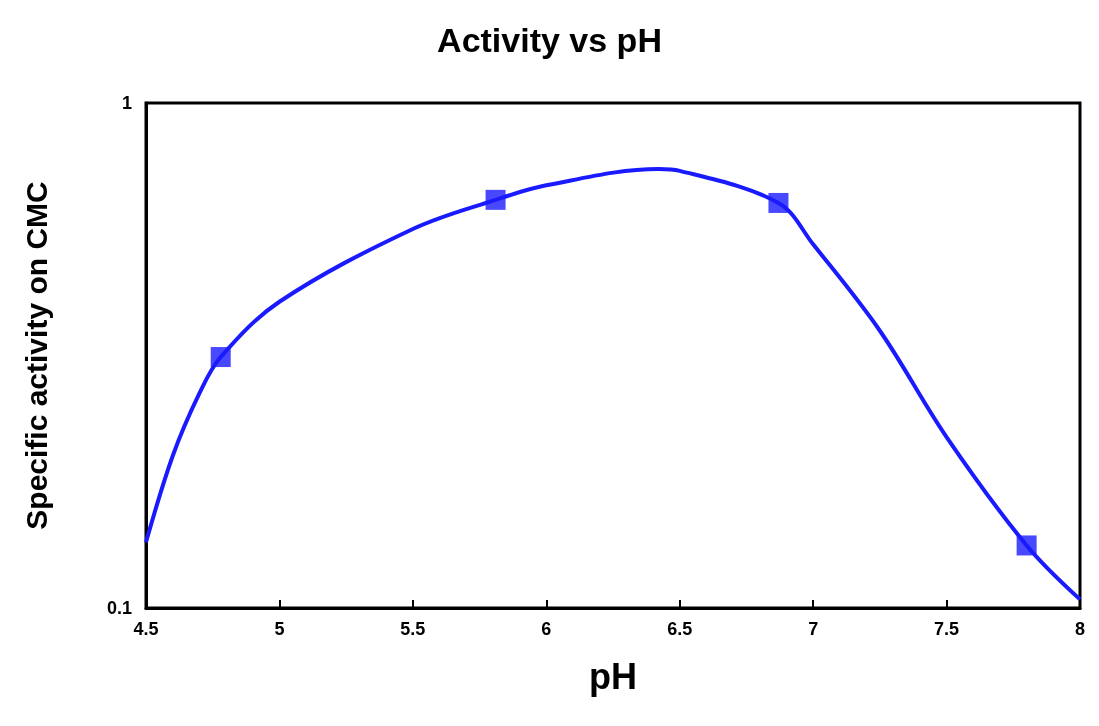 Image resolution: width=1099 pixels, height=726 pixels. What do you see at coordinates (613, 676) in the screenshot?
I see `x-axis-title: pH` at bounding box center [613, 676].